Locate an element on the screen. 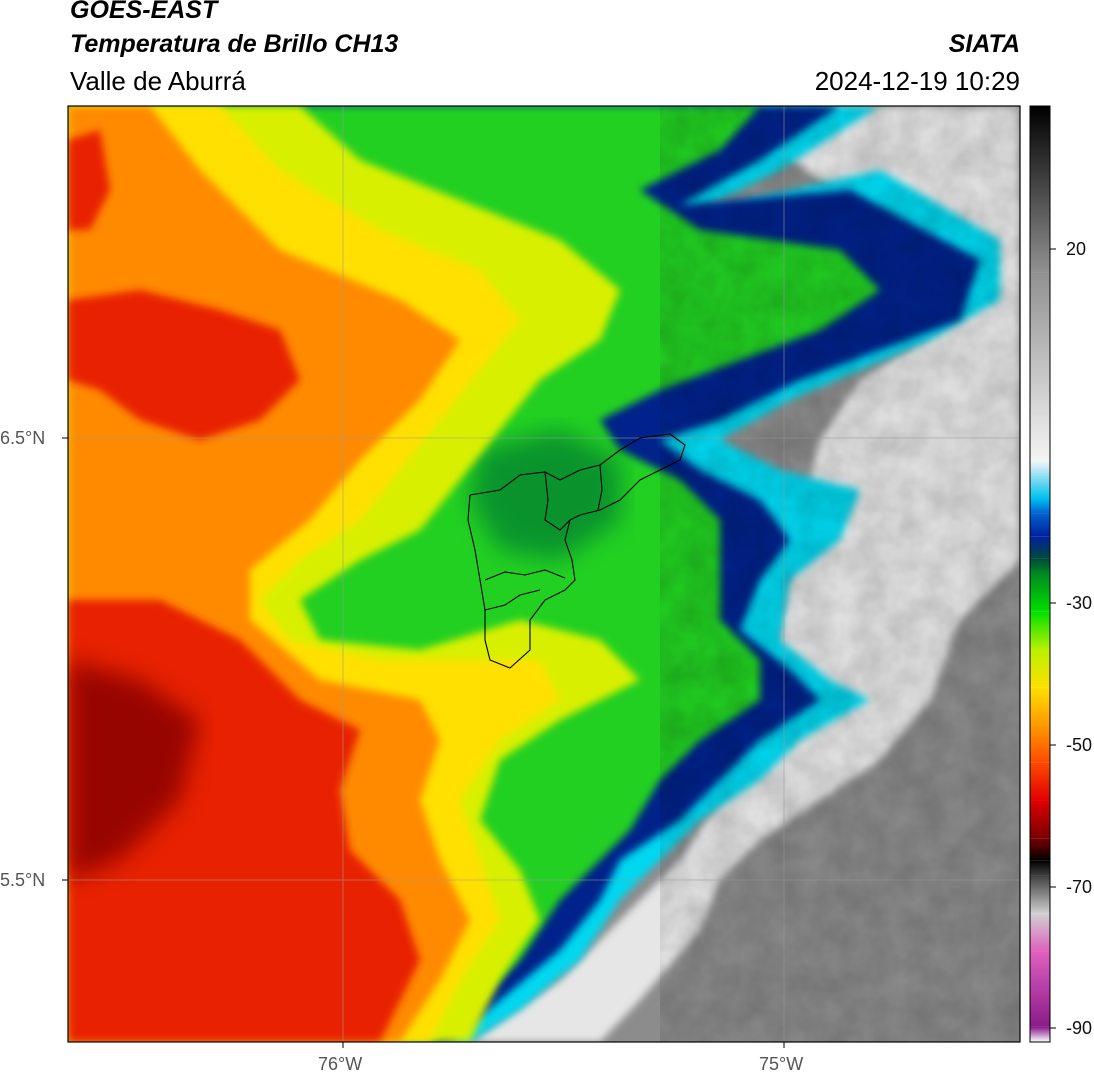  deep-red-core is located at coordinates (134, 770).